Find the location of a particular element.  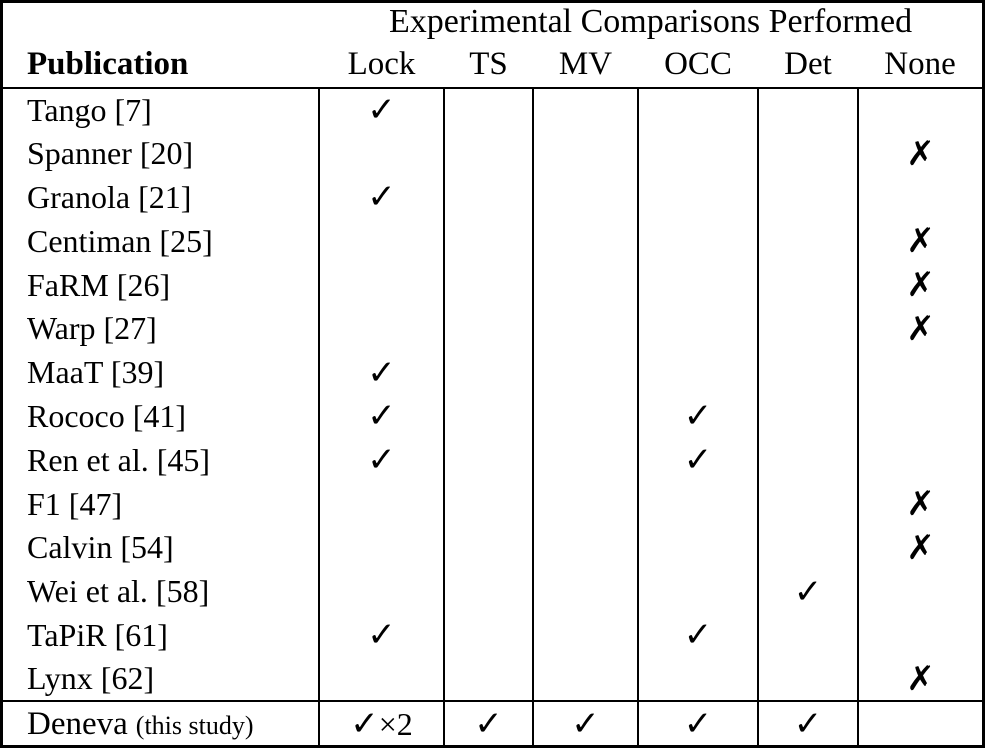

column-header-none: None is located at coordinates (920, 65).